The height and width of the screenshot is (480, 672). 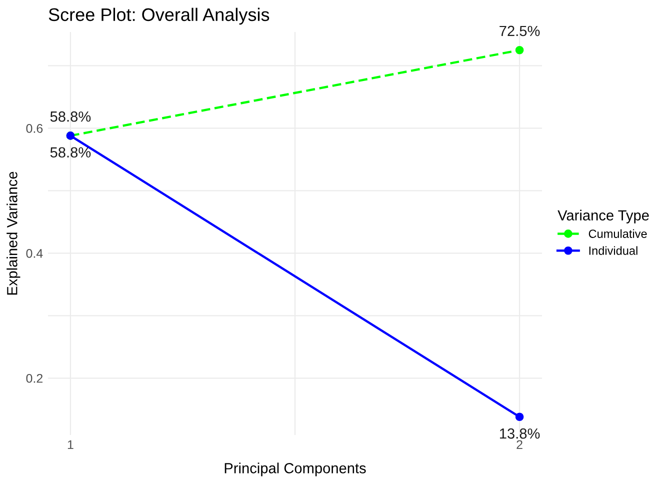 I want to click on y-tick-label: 0.6, so click(x=34, y=128).